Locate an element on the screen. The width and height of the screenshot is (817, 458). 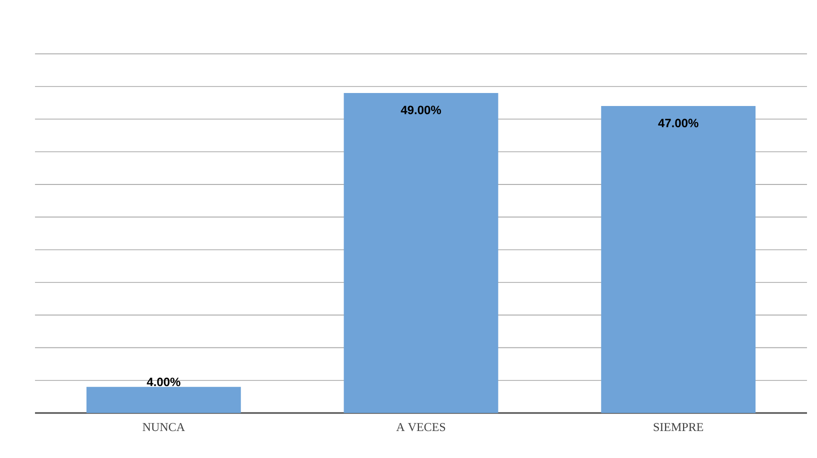
x-tick-label: NUNCA is located at coordinates (163, 427).